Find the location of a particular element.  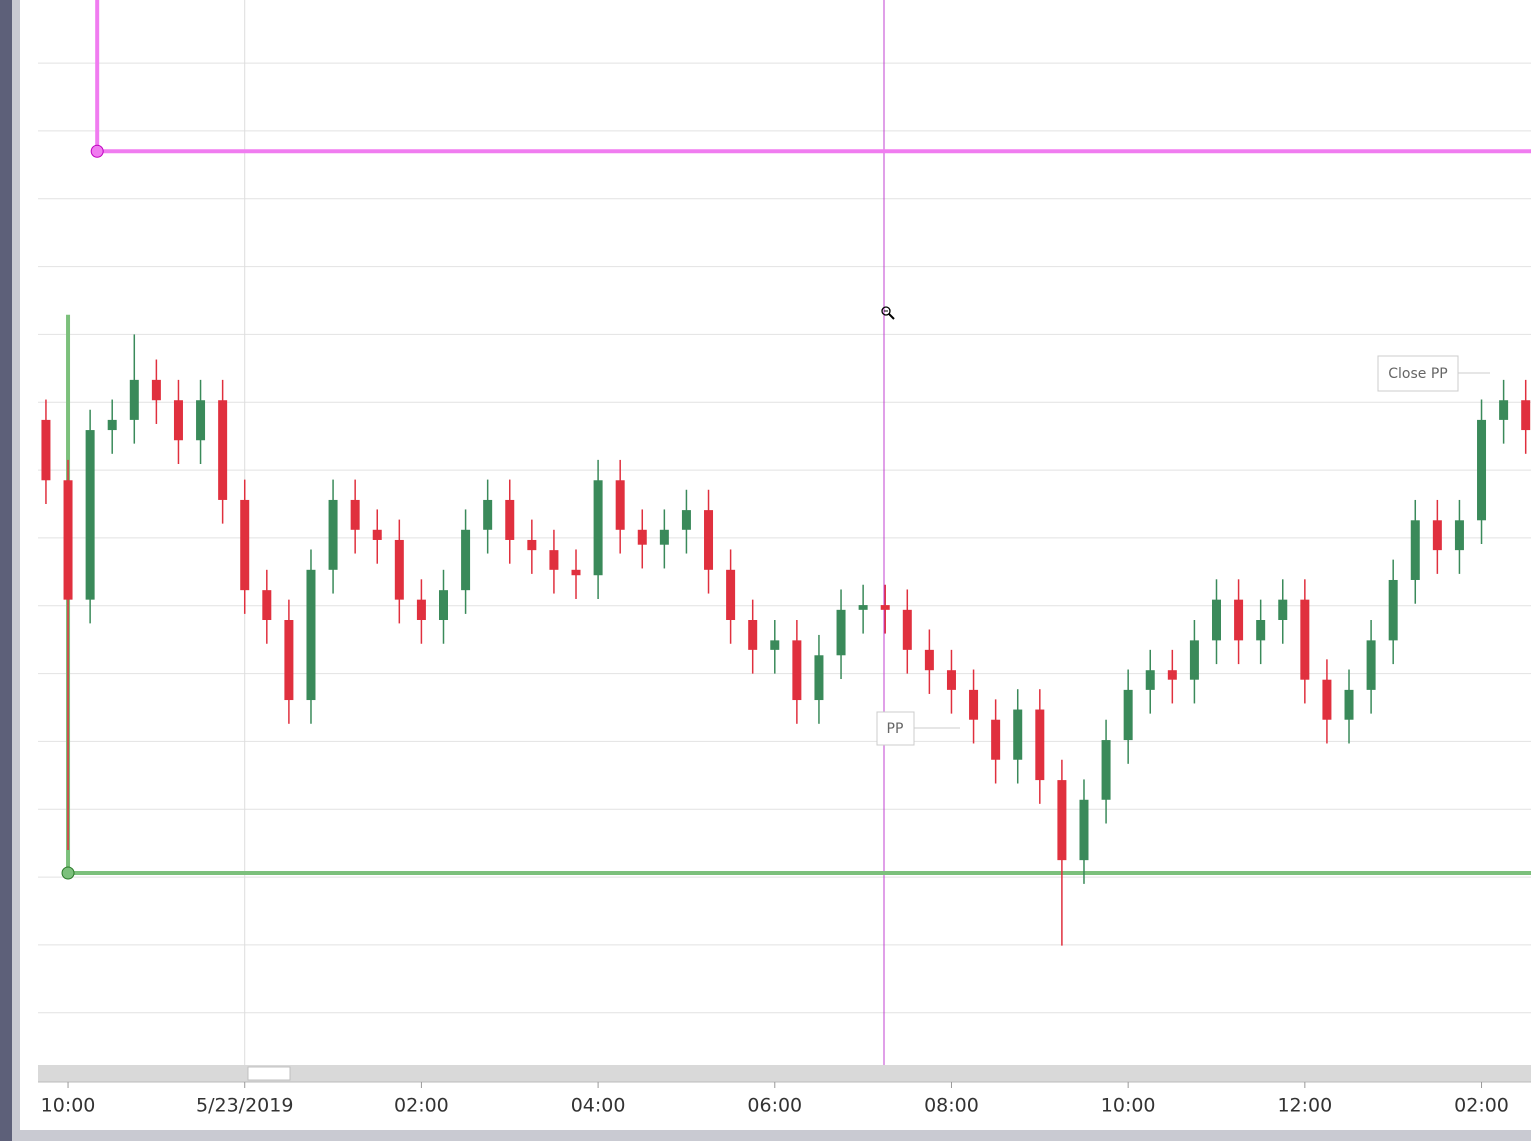

bottom-gutter is located at coordinates (771, 1135).